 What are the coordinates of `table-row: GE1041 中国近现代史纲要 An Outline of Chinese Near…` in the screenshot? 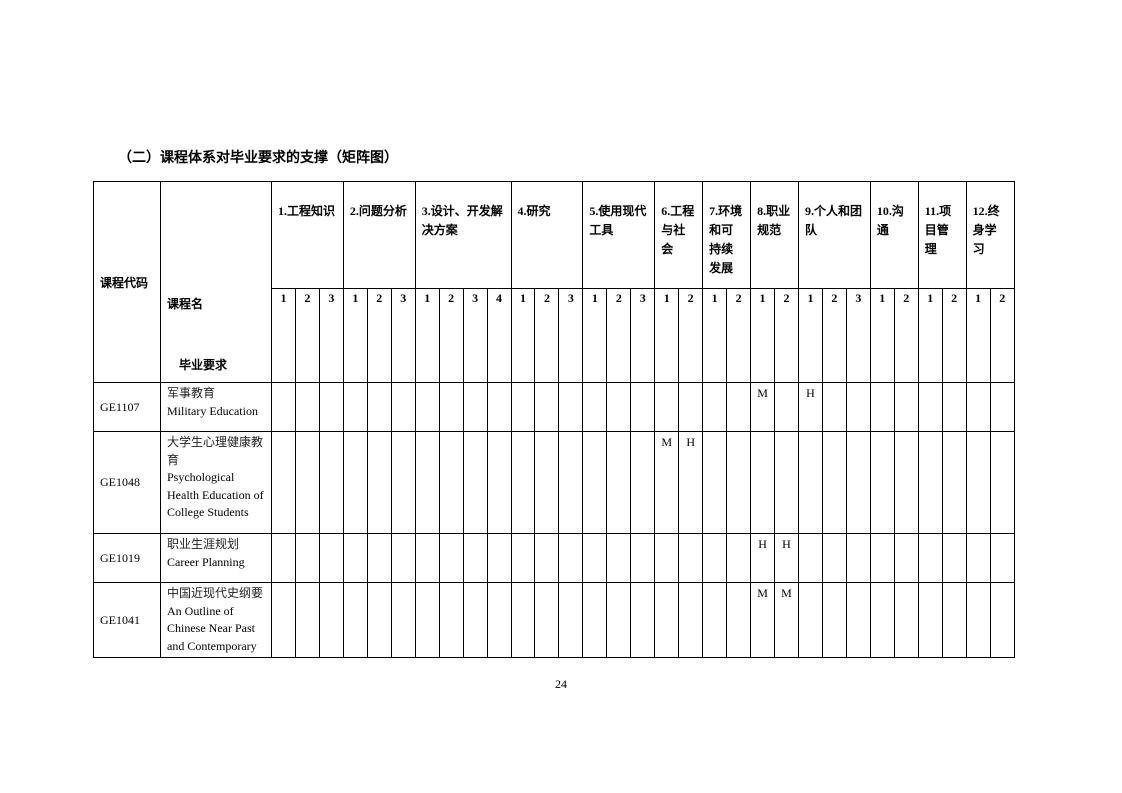 It's located at (554, 620).